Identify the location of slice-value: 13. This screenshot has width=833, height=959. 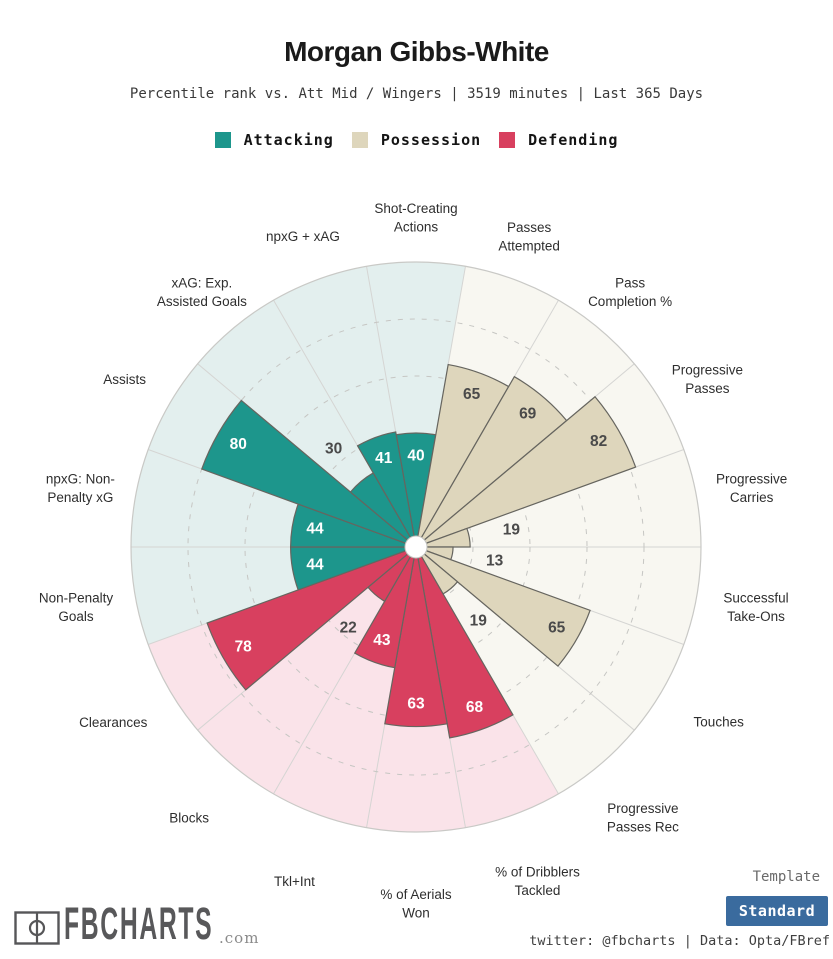
(495, 560).